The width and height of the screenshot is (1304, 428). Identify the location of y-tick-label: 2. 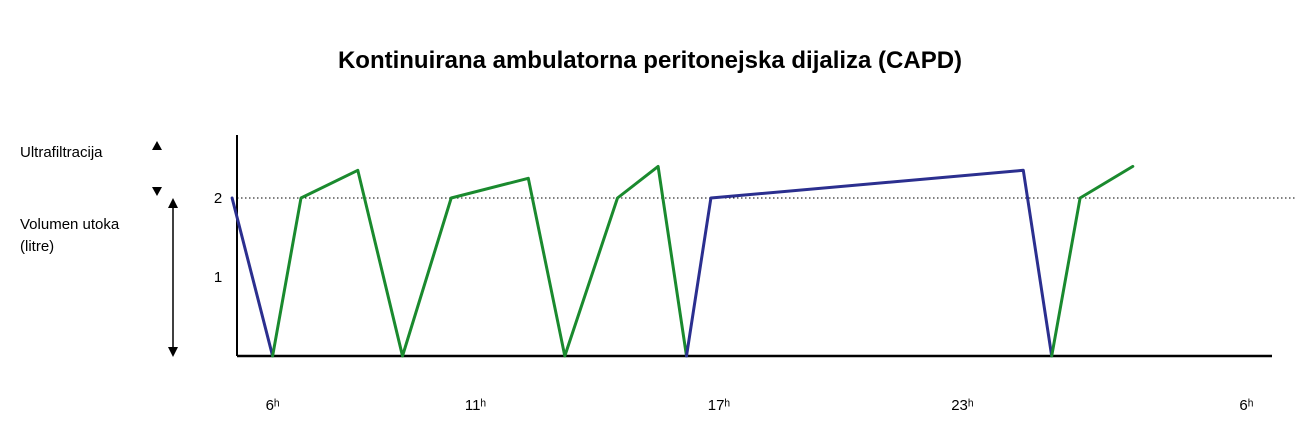
(218, 198).